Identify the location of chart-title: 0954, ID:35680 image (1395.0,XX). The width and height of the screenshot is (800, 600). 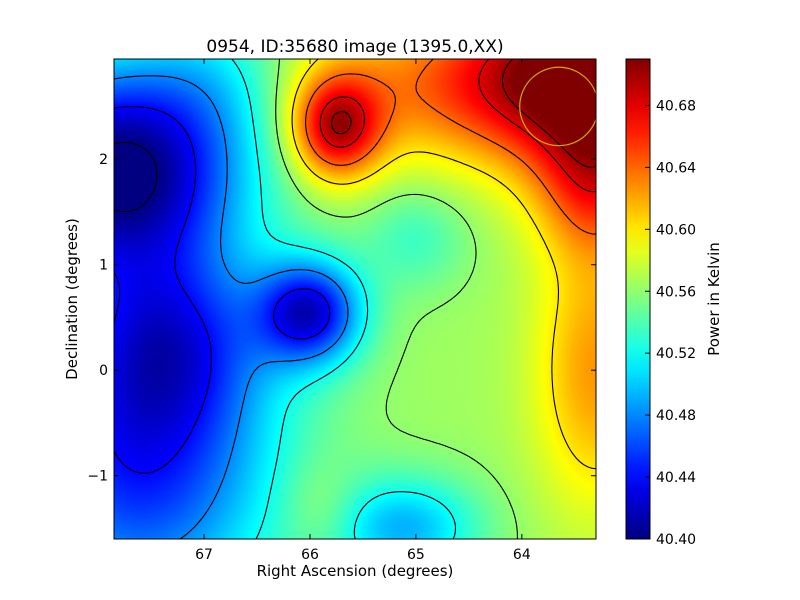
(354, 47).